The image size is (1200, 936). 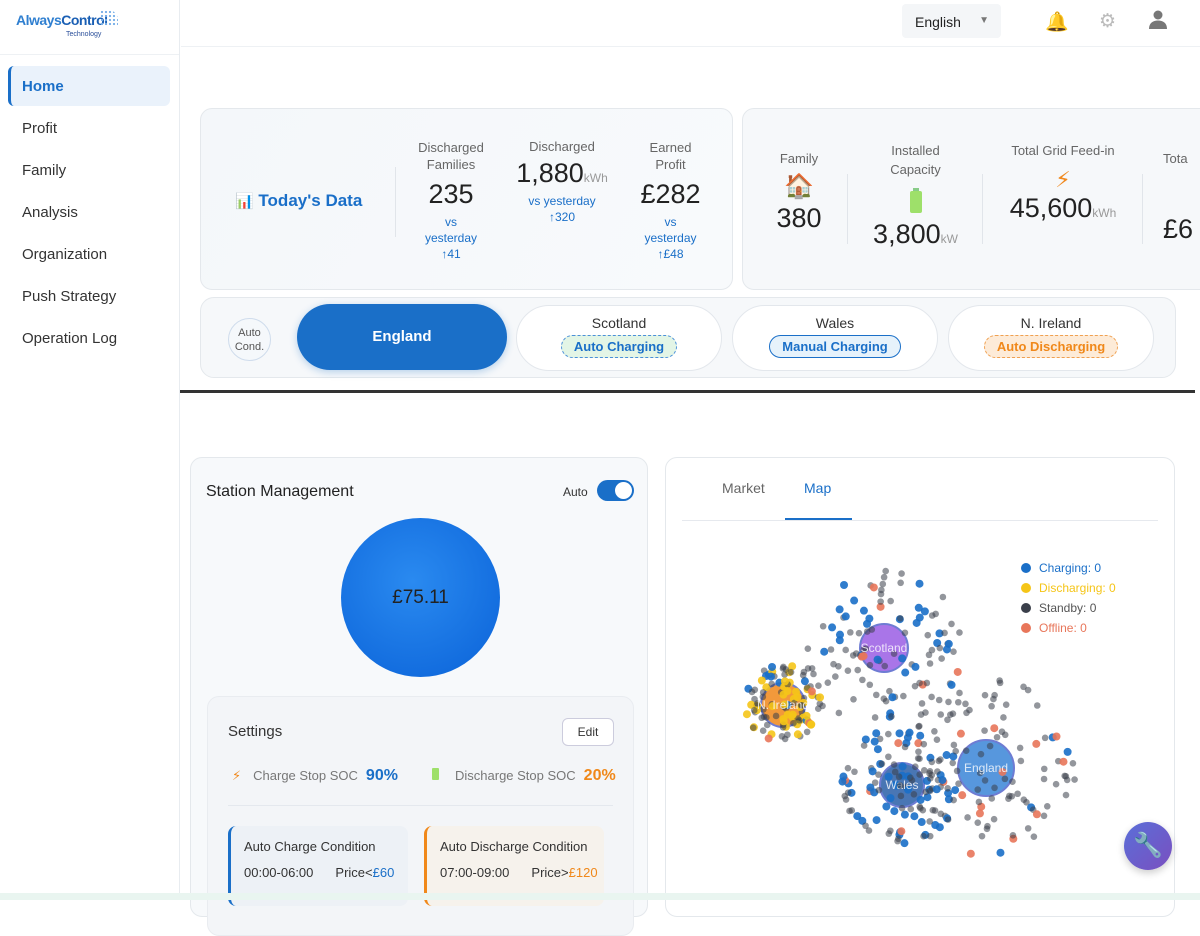 I want to click on sidebar-item-analysis: Analysis, so click(x=50, y=212).